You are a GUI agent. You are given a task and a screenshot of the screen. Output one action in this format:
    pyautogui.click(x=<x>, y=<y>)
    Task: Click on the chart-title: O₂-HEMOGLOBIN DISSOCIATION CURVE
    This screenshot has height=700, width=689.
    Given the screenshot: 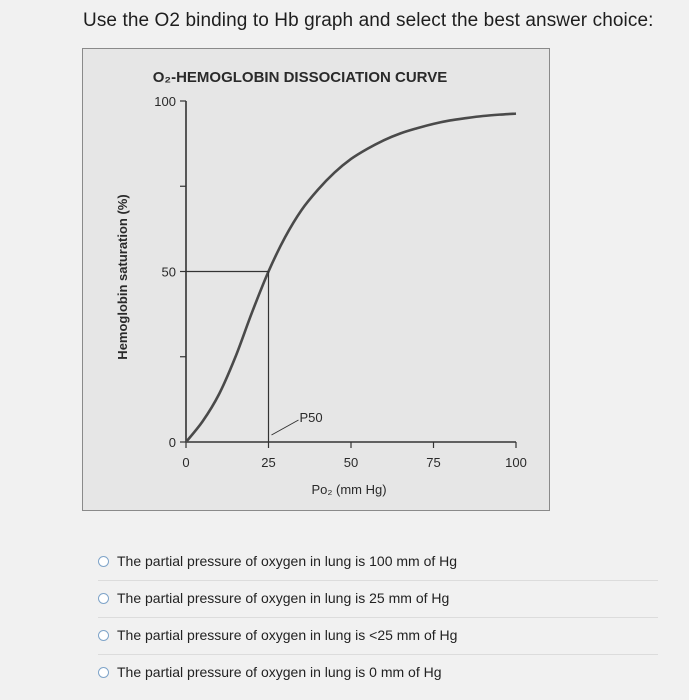 What is the action you would take?
    pyautogui.click(x=300, y=77)
    